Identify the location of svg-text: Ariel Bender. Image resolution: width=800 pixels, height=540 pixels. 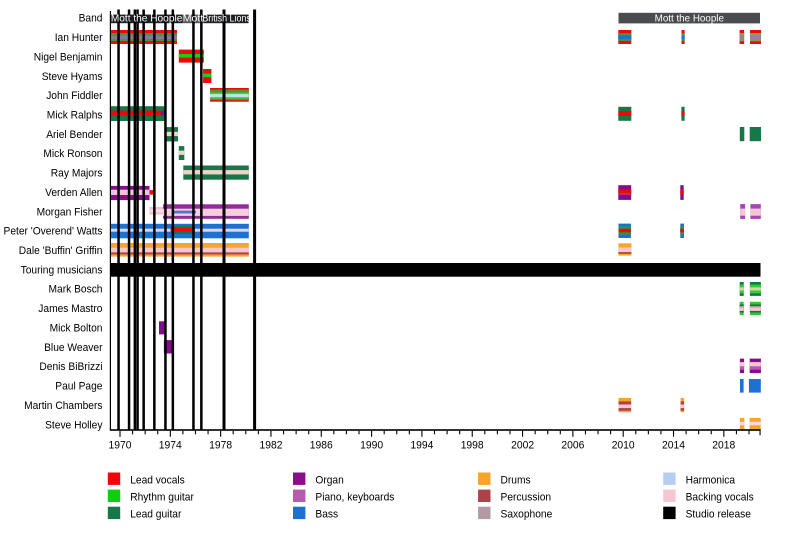
(74, 135).